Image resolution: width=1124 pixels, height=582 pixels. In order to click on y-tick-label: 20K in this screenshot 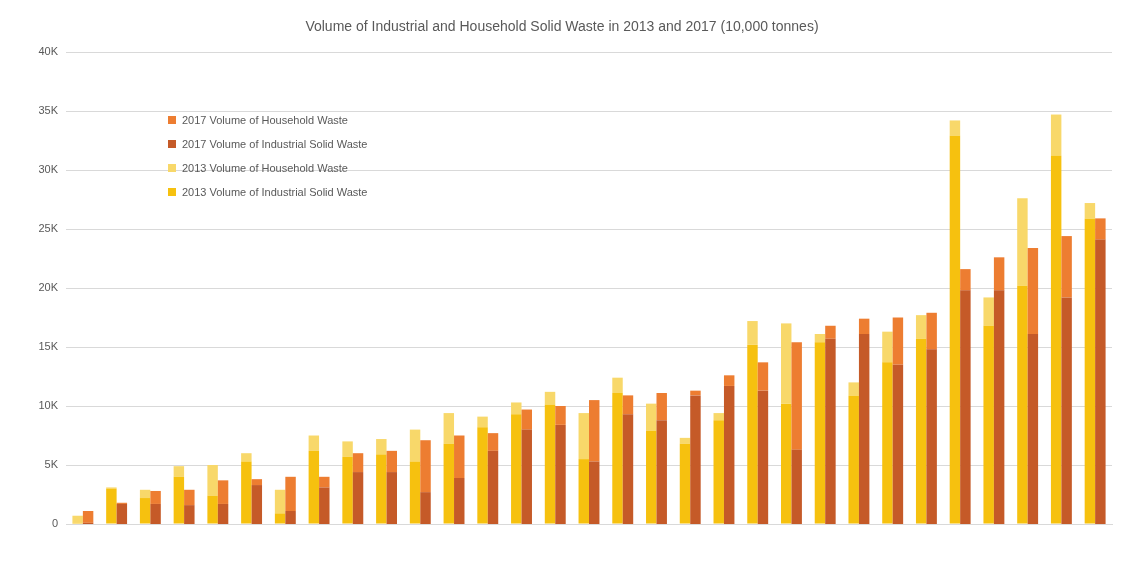, I will do `click(48, 287)`.